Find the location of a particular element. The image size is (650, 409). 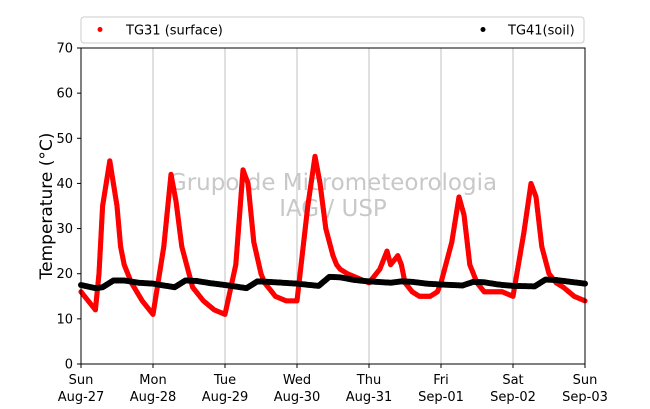

x-tick-label-date: Sep-02 is located at coordinates (513, 397).